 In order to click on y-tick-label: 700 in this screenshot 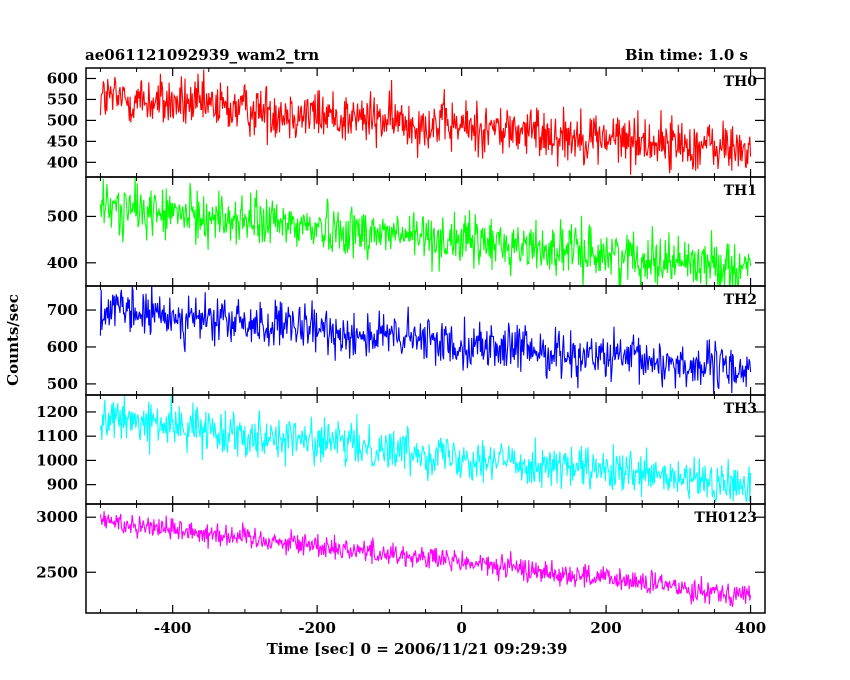, I will do `click(62, 310)`.